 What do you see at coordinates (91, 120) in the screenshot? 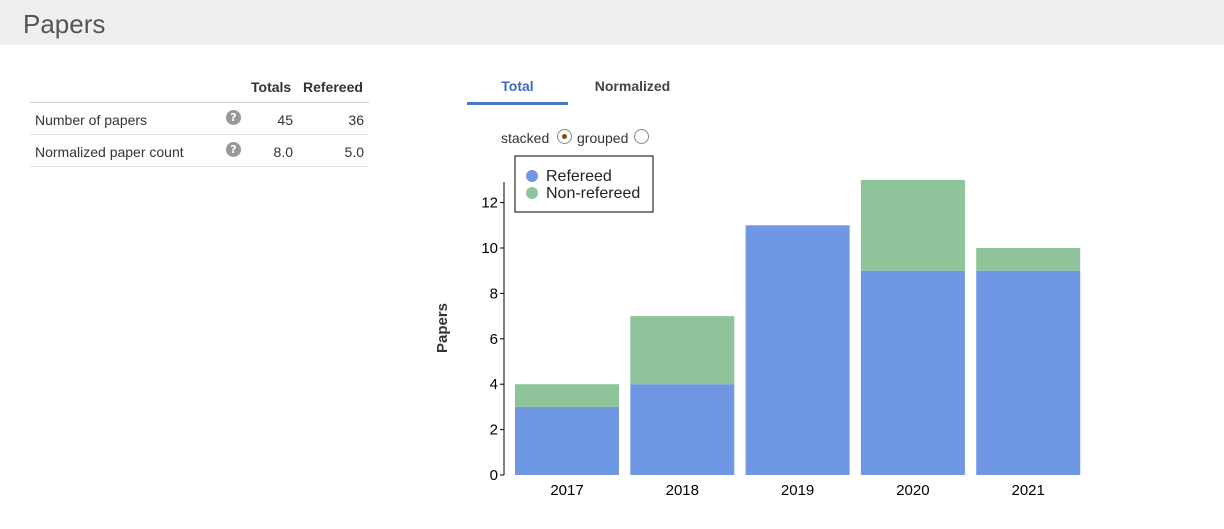
I see `row-label: Number of papers` at bounding box center [91, 120].